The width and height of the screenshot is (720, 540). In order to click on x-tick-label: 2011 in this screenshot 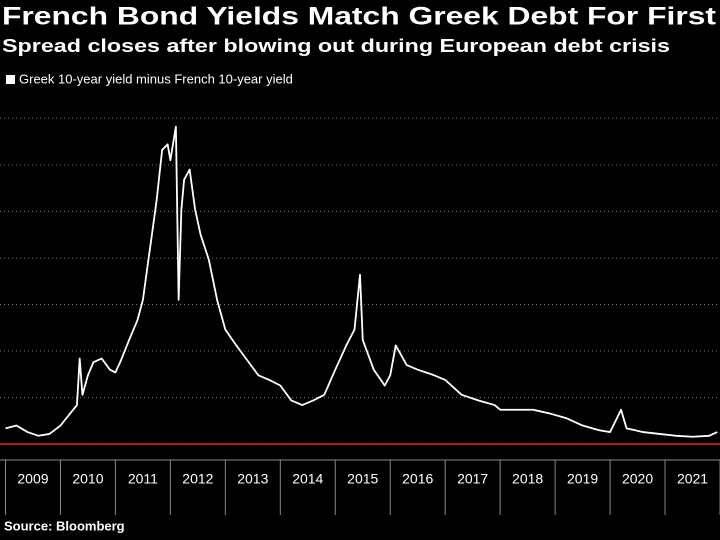, I will do `click(143, 479)`.